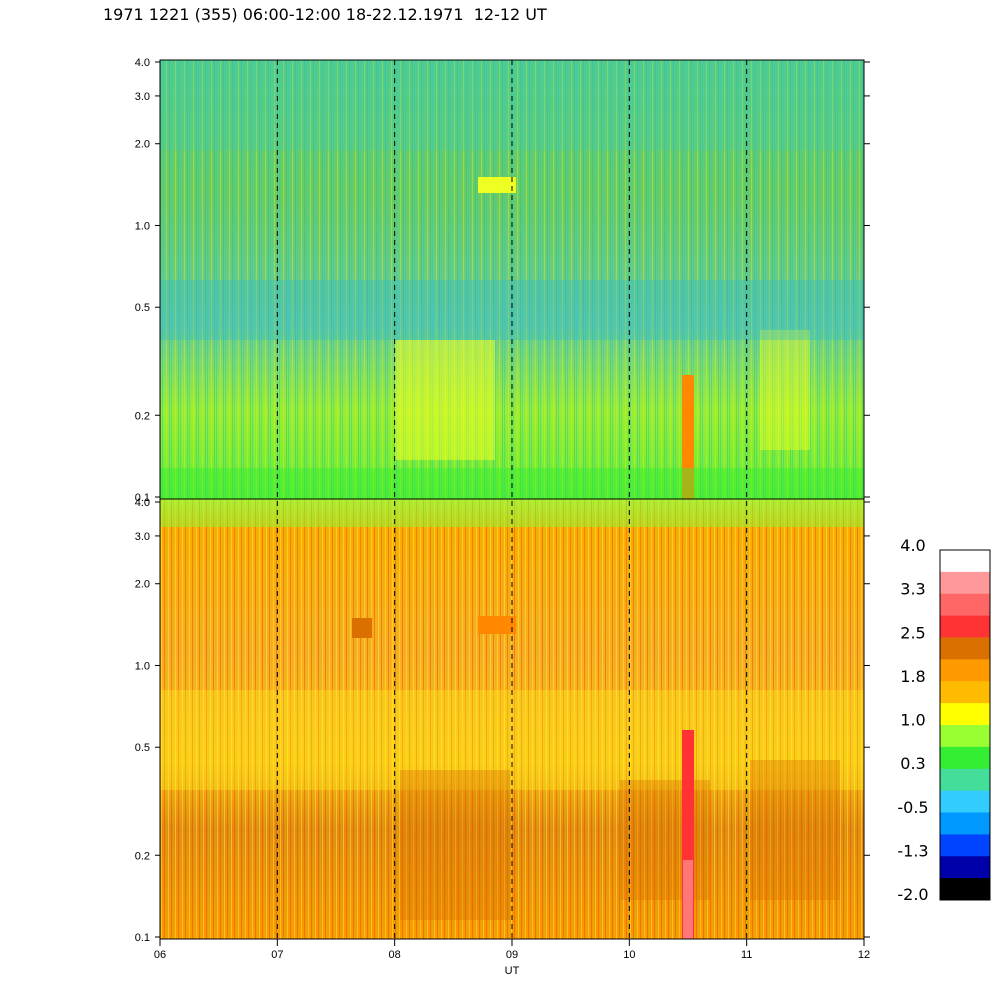 The height and width of the screenshot is (1000, 1000). I want to click on colorbar-label: -0.5, so click(912, 807).